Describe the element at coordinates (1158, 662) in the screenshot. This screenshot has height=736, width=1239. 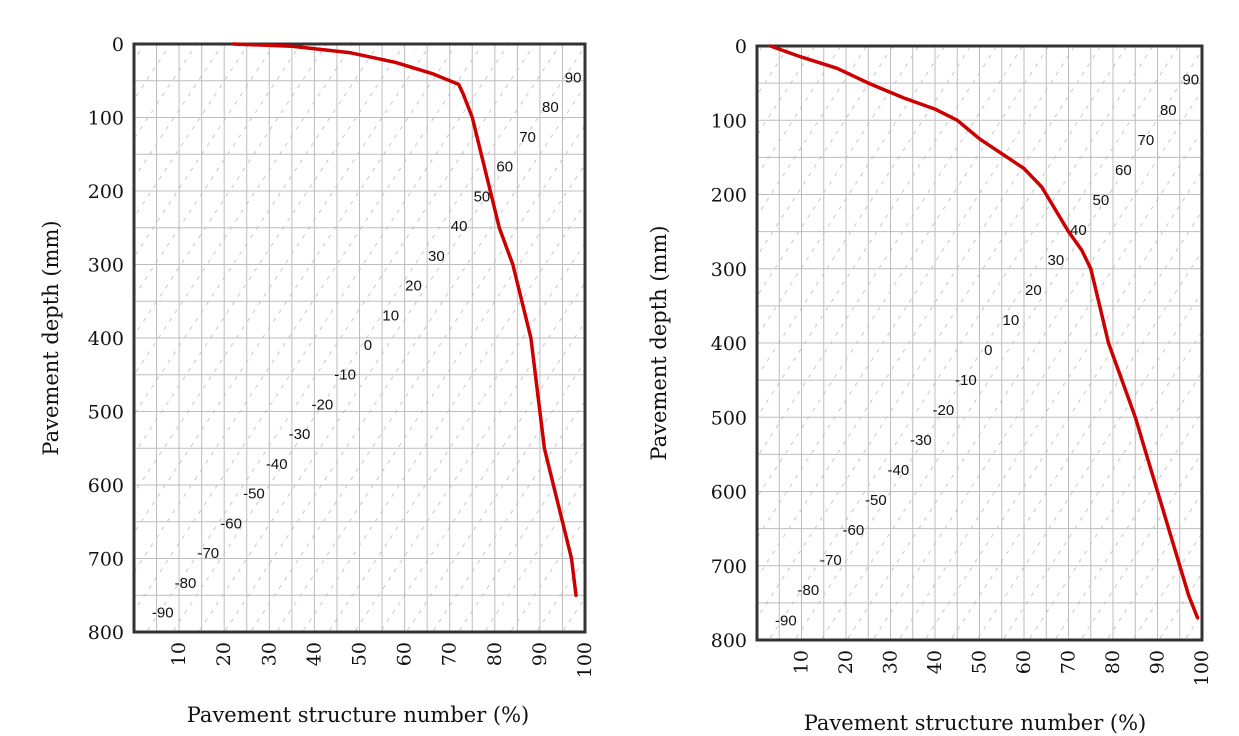
I see `x-tick-label: 90` at that location.